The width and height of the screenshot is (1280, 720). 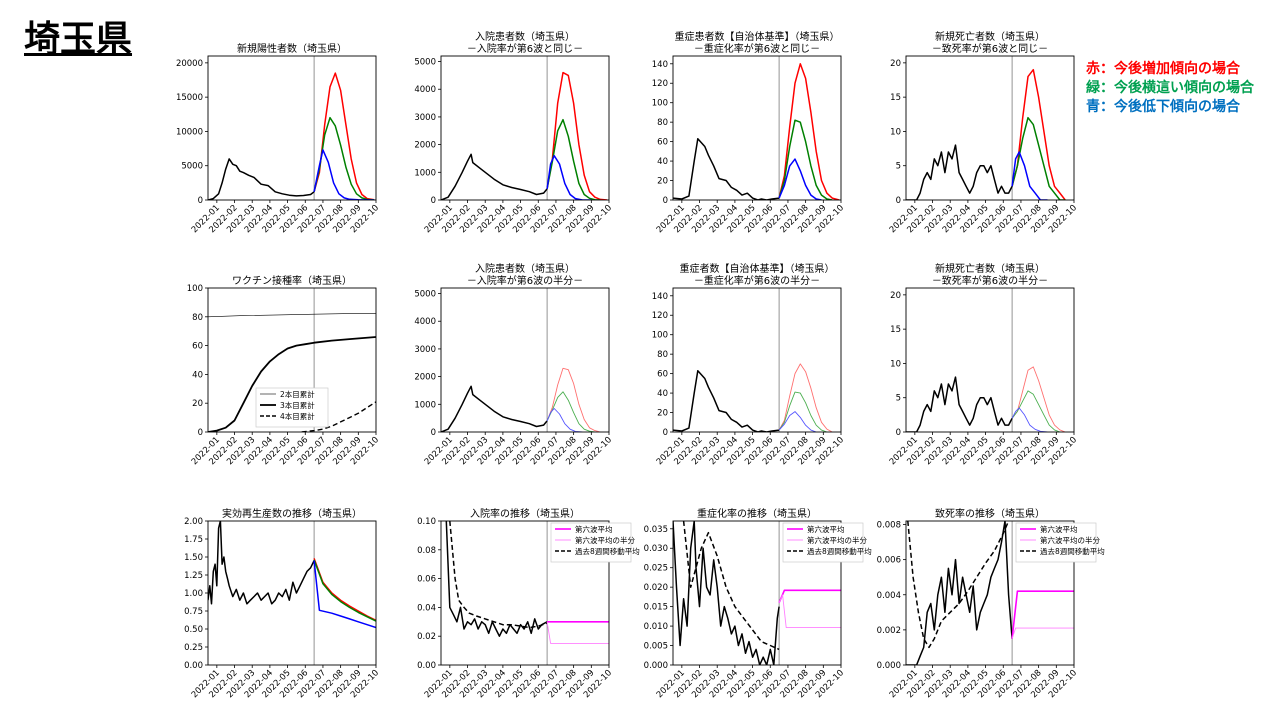 What do you see at coordinates (193, 612) in the screenshot?
I see `y-tick-label: 0.75` at bounding box center [193, 612].